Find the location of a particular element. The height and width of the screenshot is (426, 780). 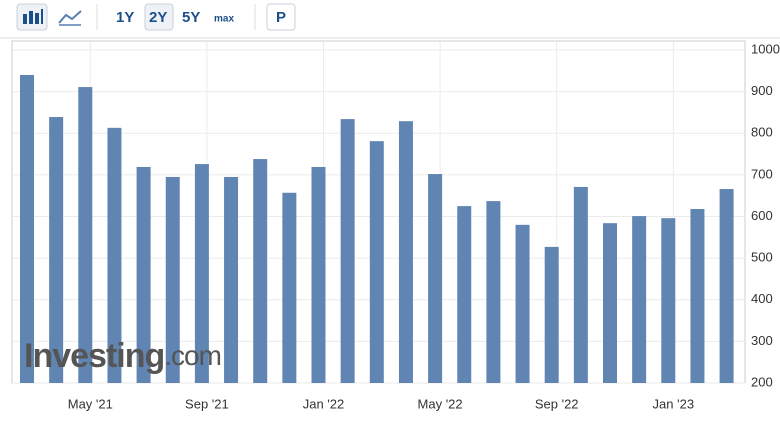

p-button is located at coordinates (281, 17).